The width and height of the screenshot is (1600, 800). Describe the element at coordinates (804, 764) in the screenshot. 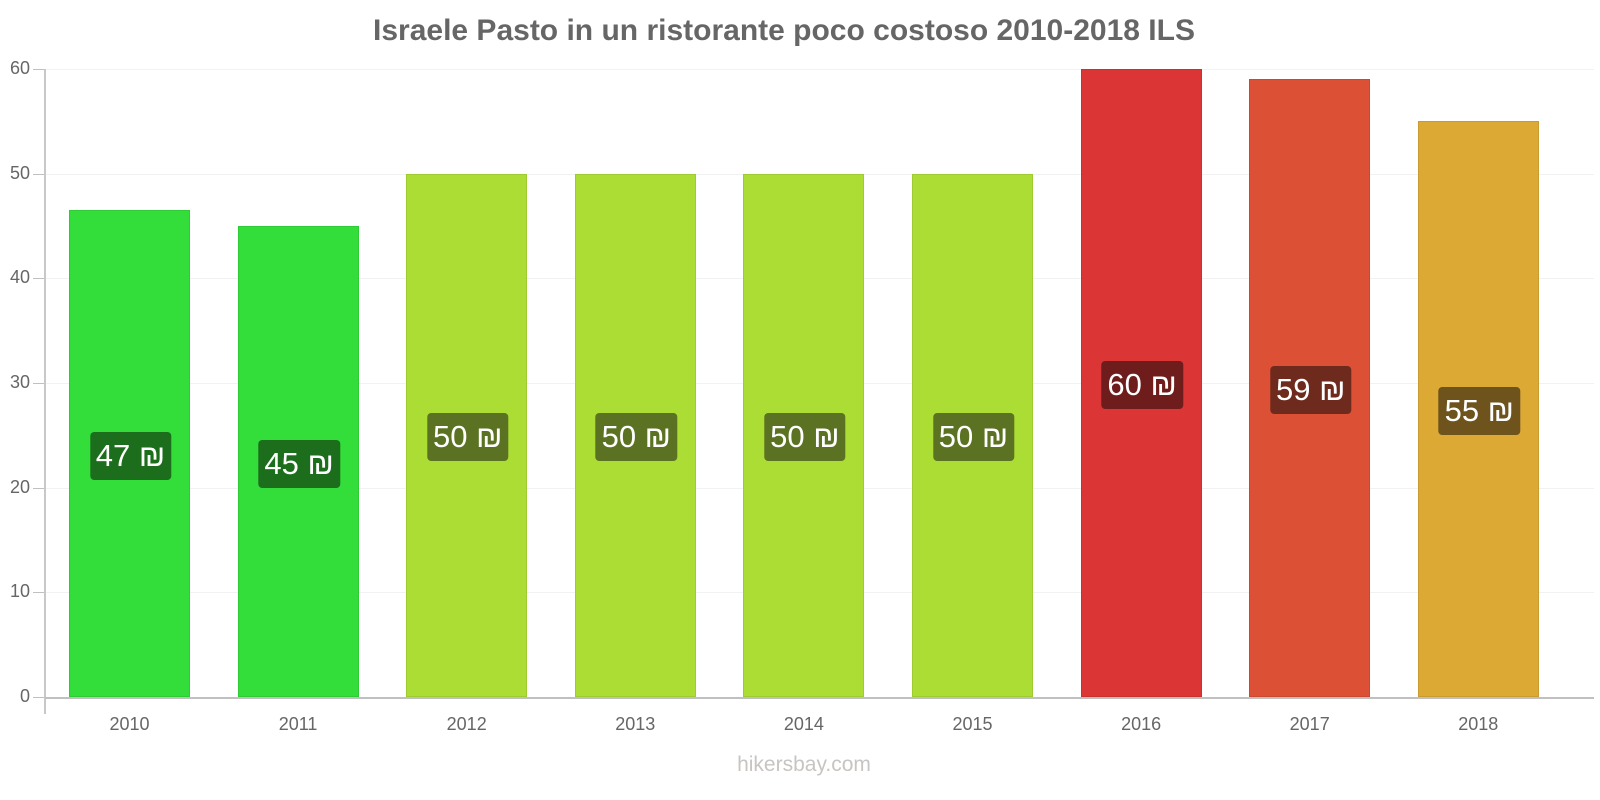

I see `watermark: hikersbay.com` at that location.